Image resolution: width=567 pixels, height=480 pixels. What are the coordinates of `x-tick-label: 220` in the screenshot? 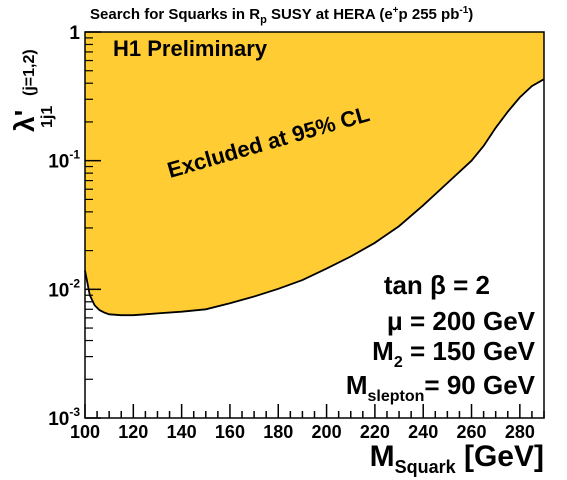 It's located at (375, 432).